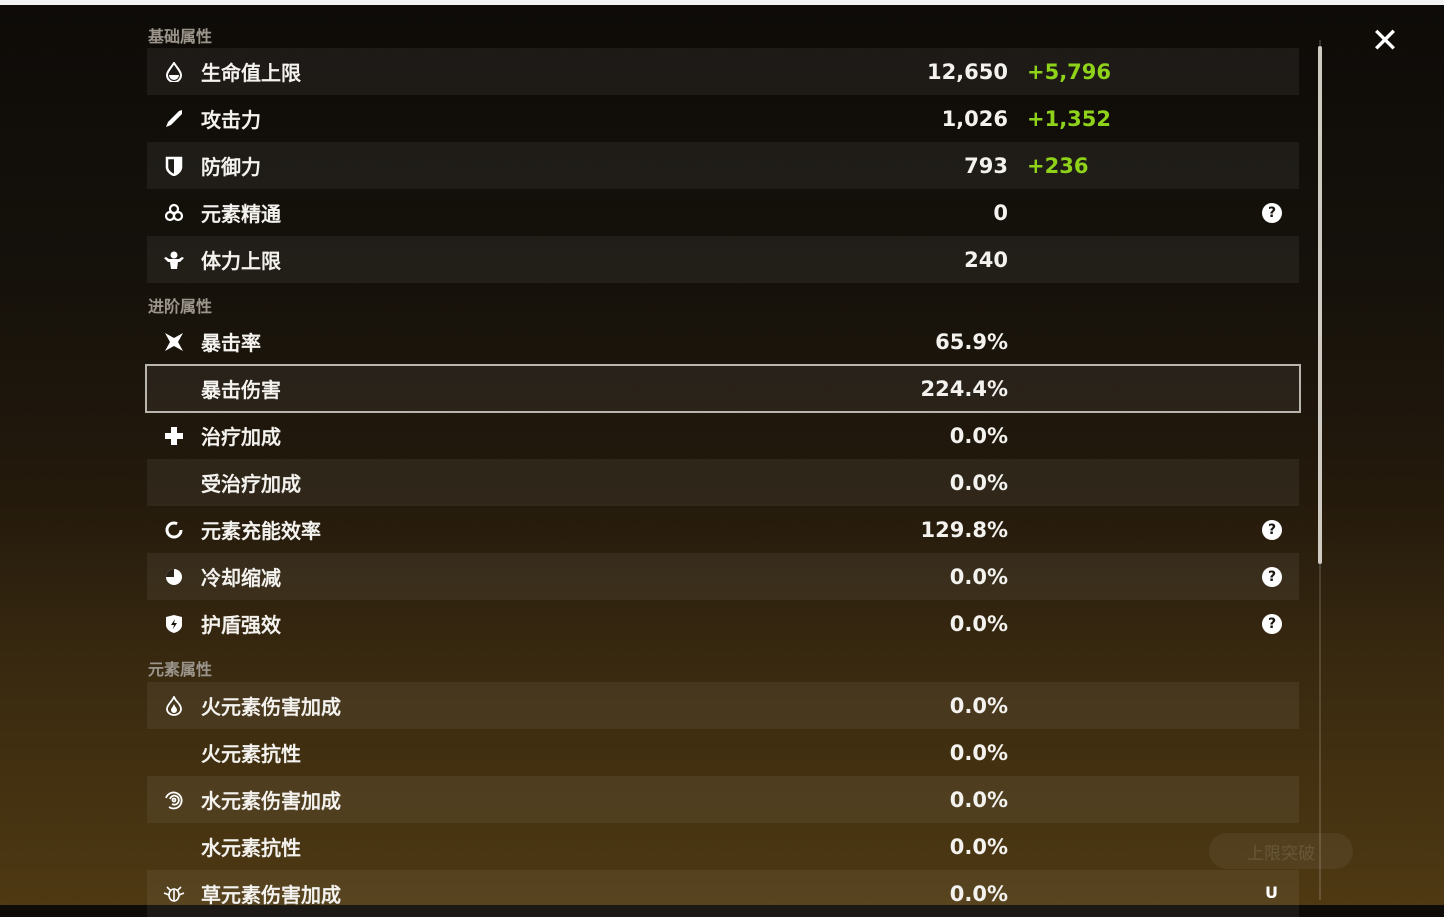 This screenshot has width=1444, height=917. What do you see at coordinates (723, 576) in the screenshot?
I see `stat-row-cd-reduction: 冷却缩减 0.0% ?` at bounding box center [723, 576].